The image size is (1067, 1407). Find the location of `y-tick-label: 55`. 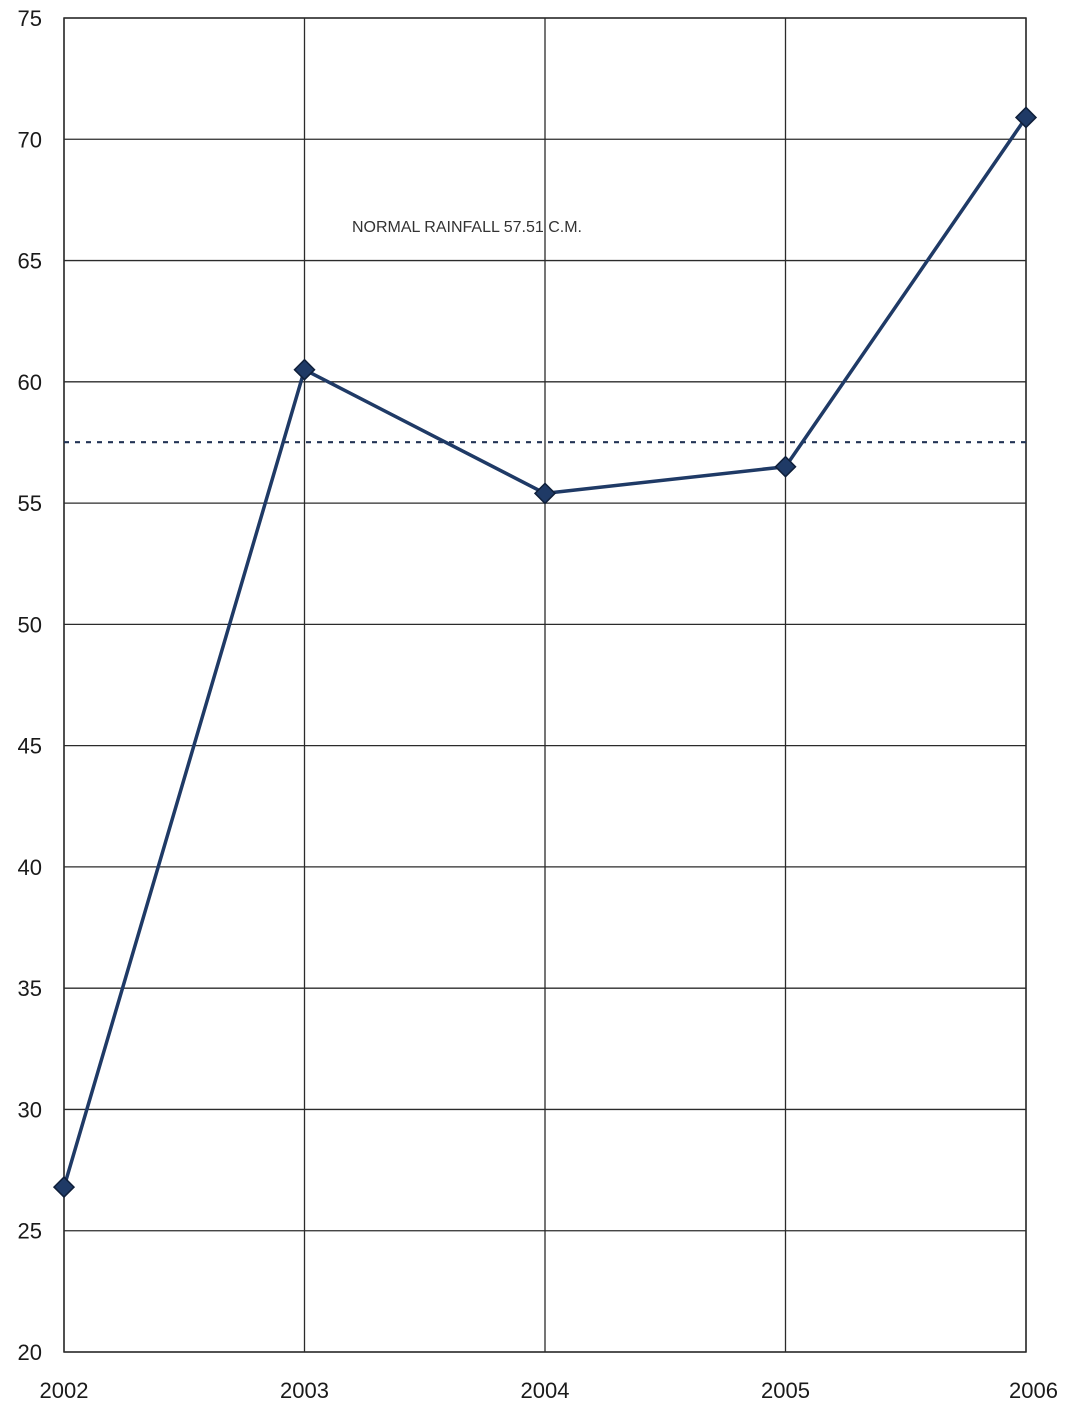

y-tick-label: 55 is located at coordinates (30, 503).